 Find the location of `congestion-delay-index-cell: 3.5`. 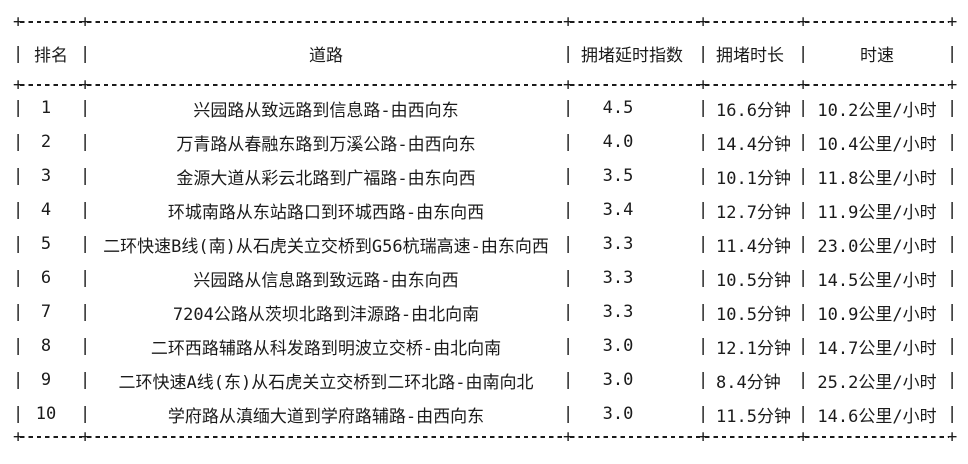

congestion-delay-index-cell: 3.5 is located at coordinates (618, 176).